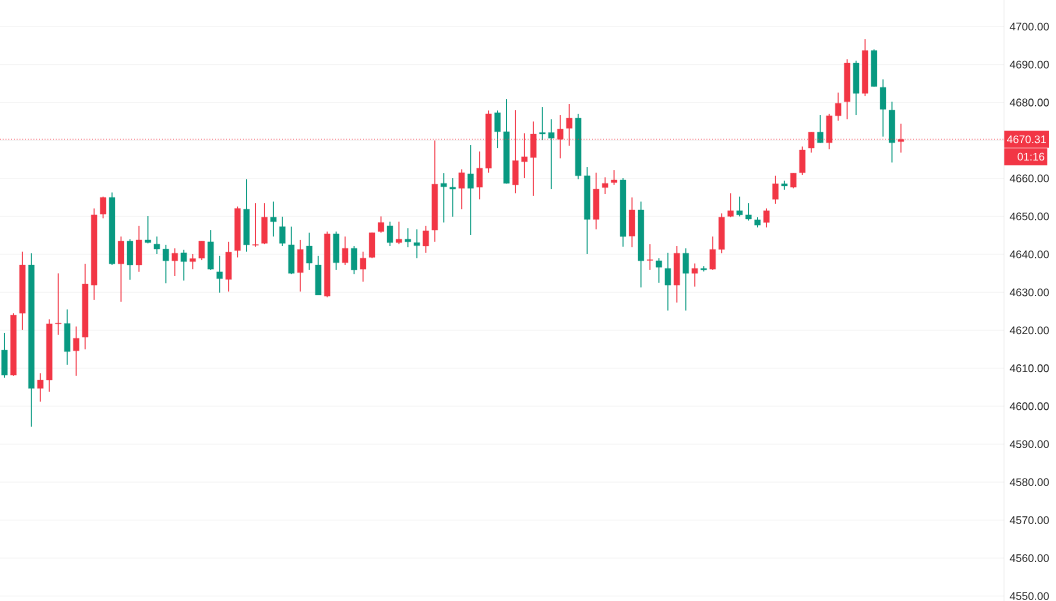 The image size is (1056, 601). What do you see at coordinates (1026, 139) in the screenshot?
I see `ref-line-label: 4670.31` at bounding box center [1026, 139].